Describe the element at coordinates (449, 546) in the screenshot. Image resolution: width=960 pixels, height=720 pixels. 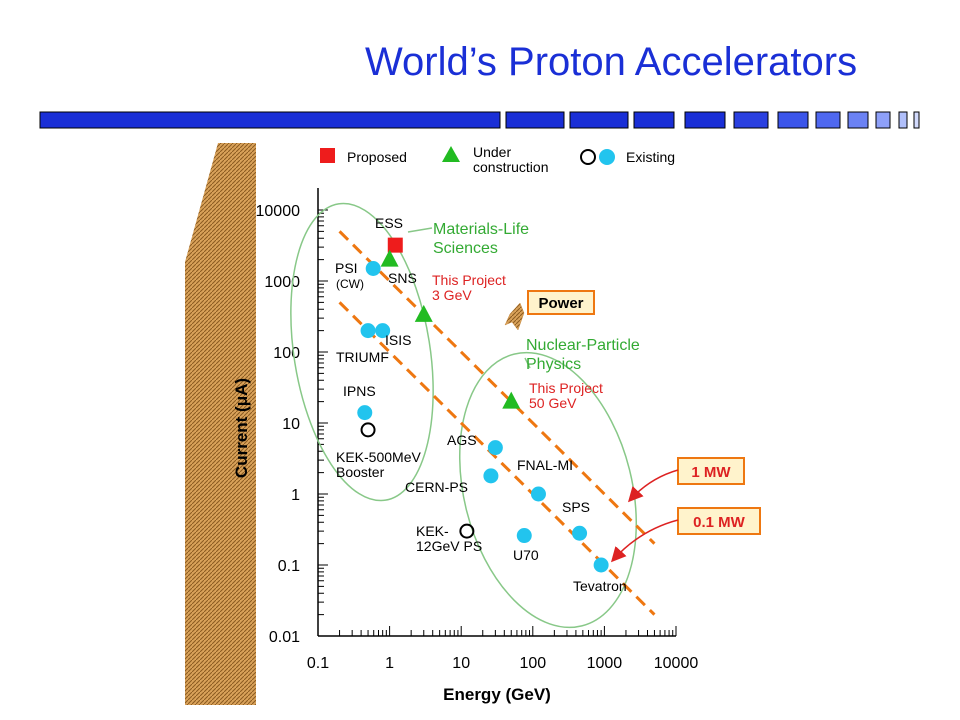
I see `label-kek-ps-2: 12GeV PS` at that location.